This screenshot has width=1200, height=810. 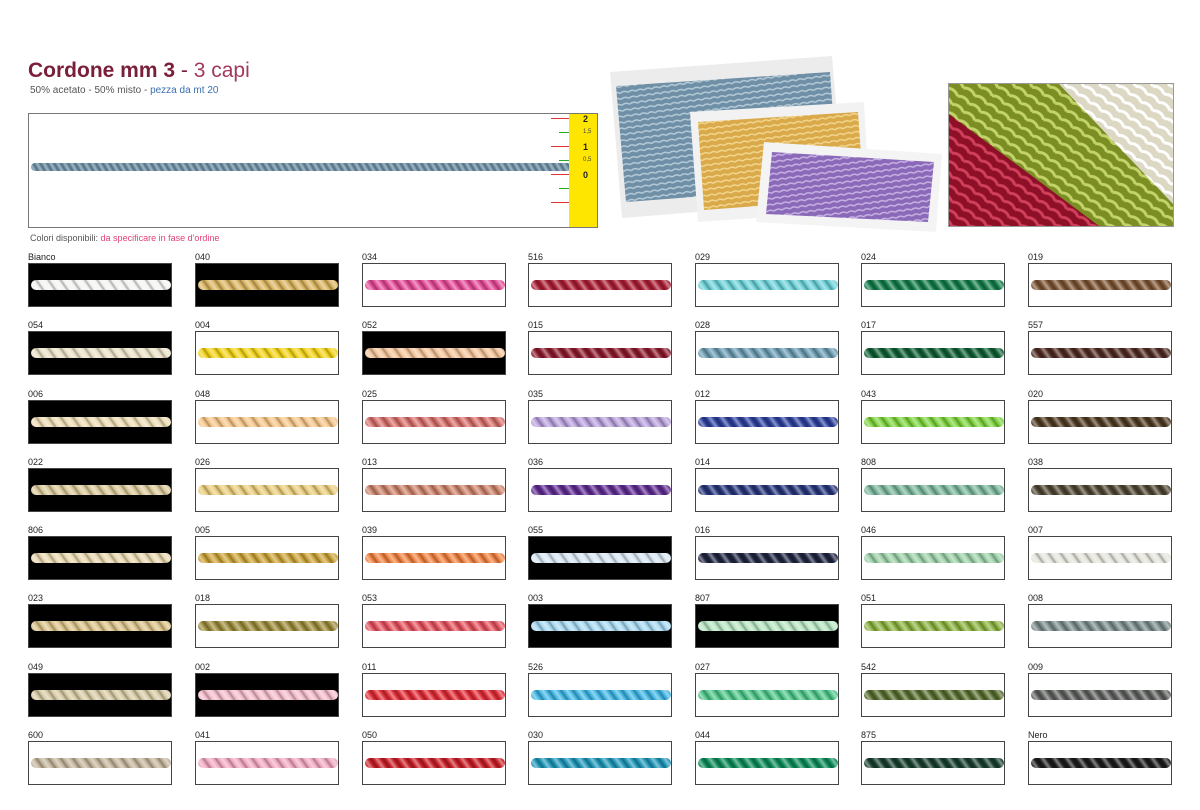 I want to click on swatch-cell: 036, so click(x=600, y=484).